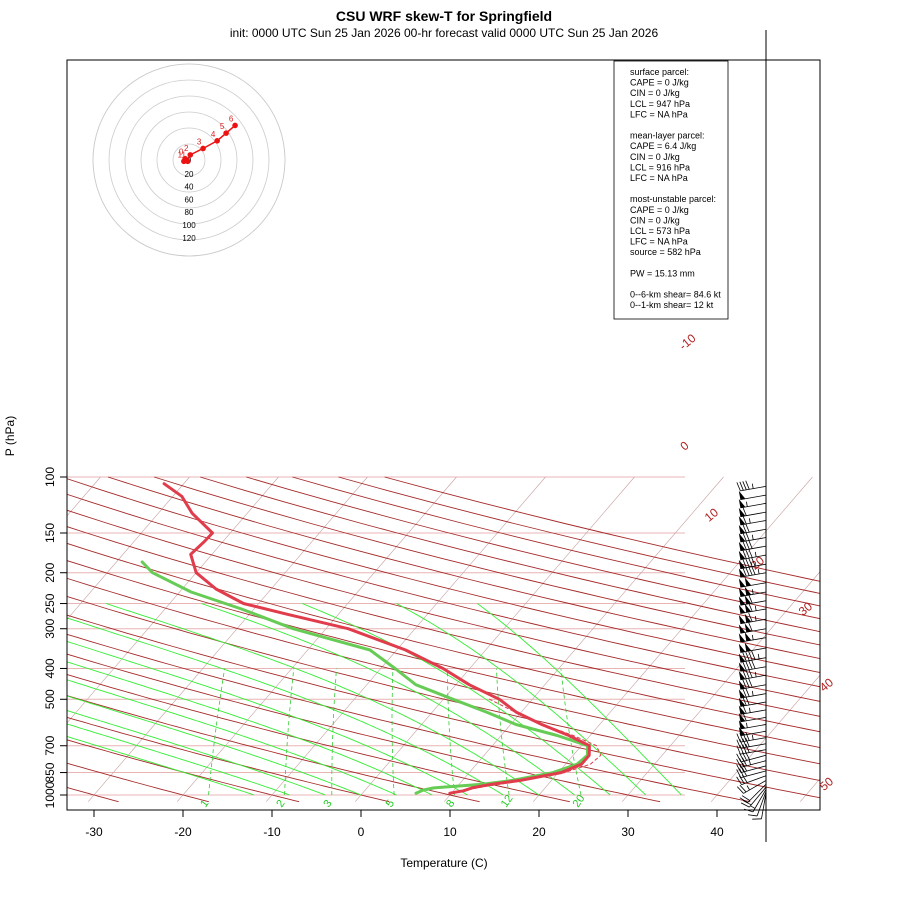 The width and height of the screenshot is (900, 900). I want to click on stats-line: most-unstable parcel:, so click(673, 199).